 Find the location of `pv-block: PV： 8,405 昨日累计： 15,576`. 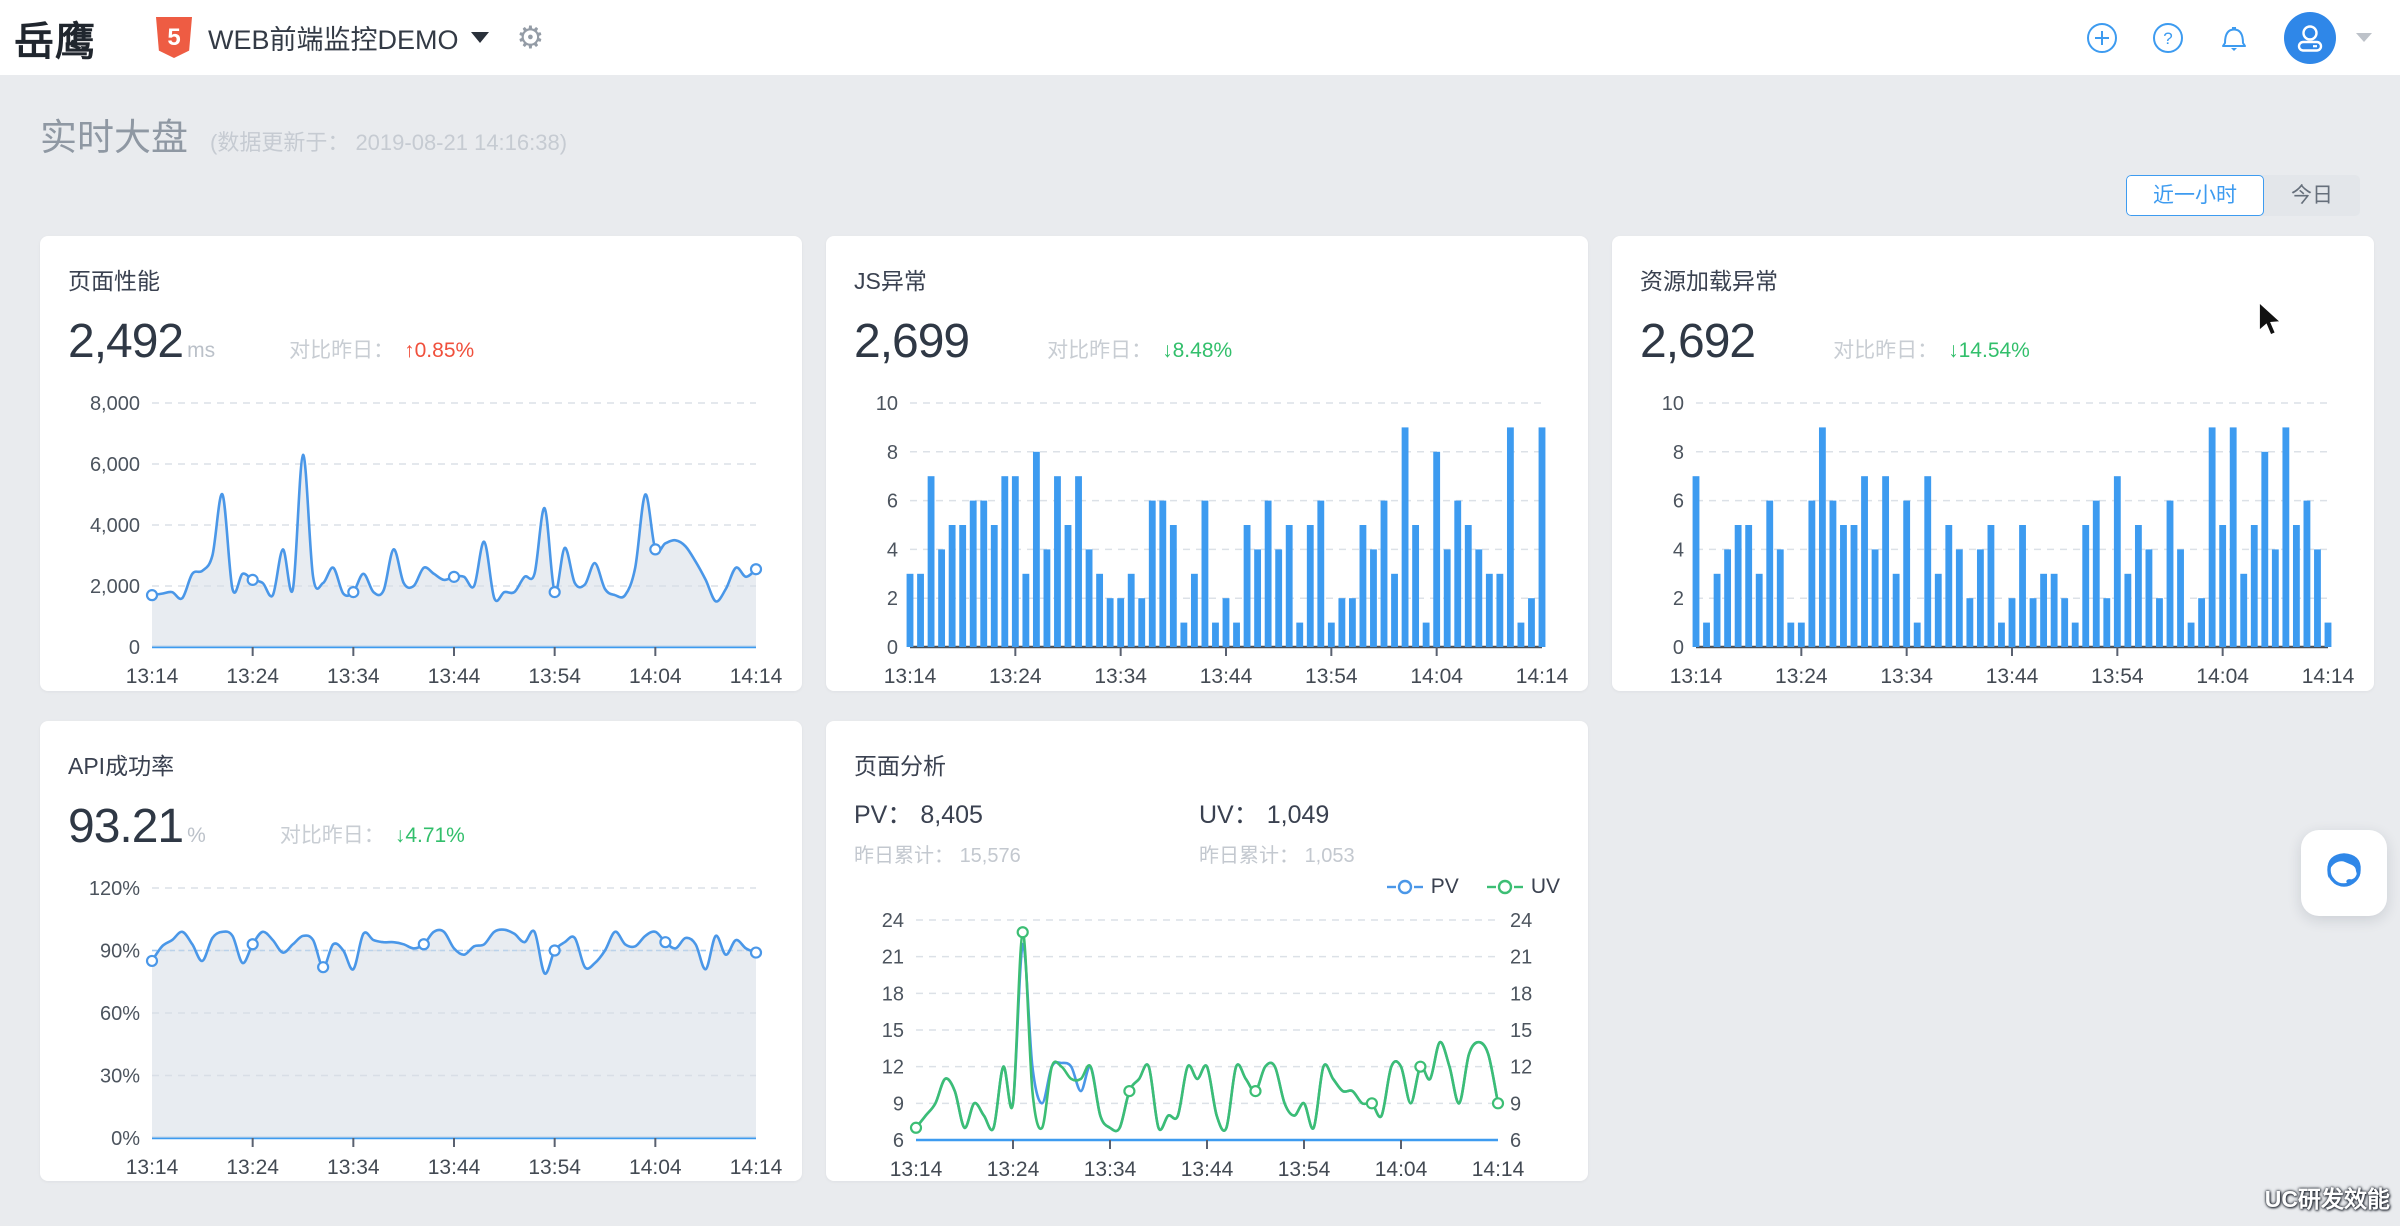

pv-block: PV： 8,405 昨日累计： 15,576 is located at coordinates (1026, 831).